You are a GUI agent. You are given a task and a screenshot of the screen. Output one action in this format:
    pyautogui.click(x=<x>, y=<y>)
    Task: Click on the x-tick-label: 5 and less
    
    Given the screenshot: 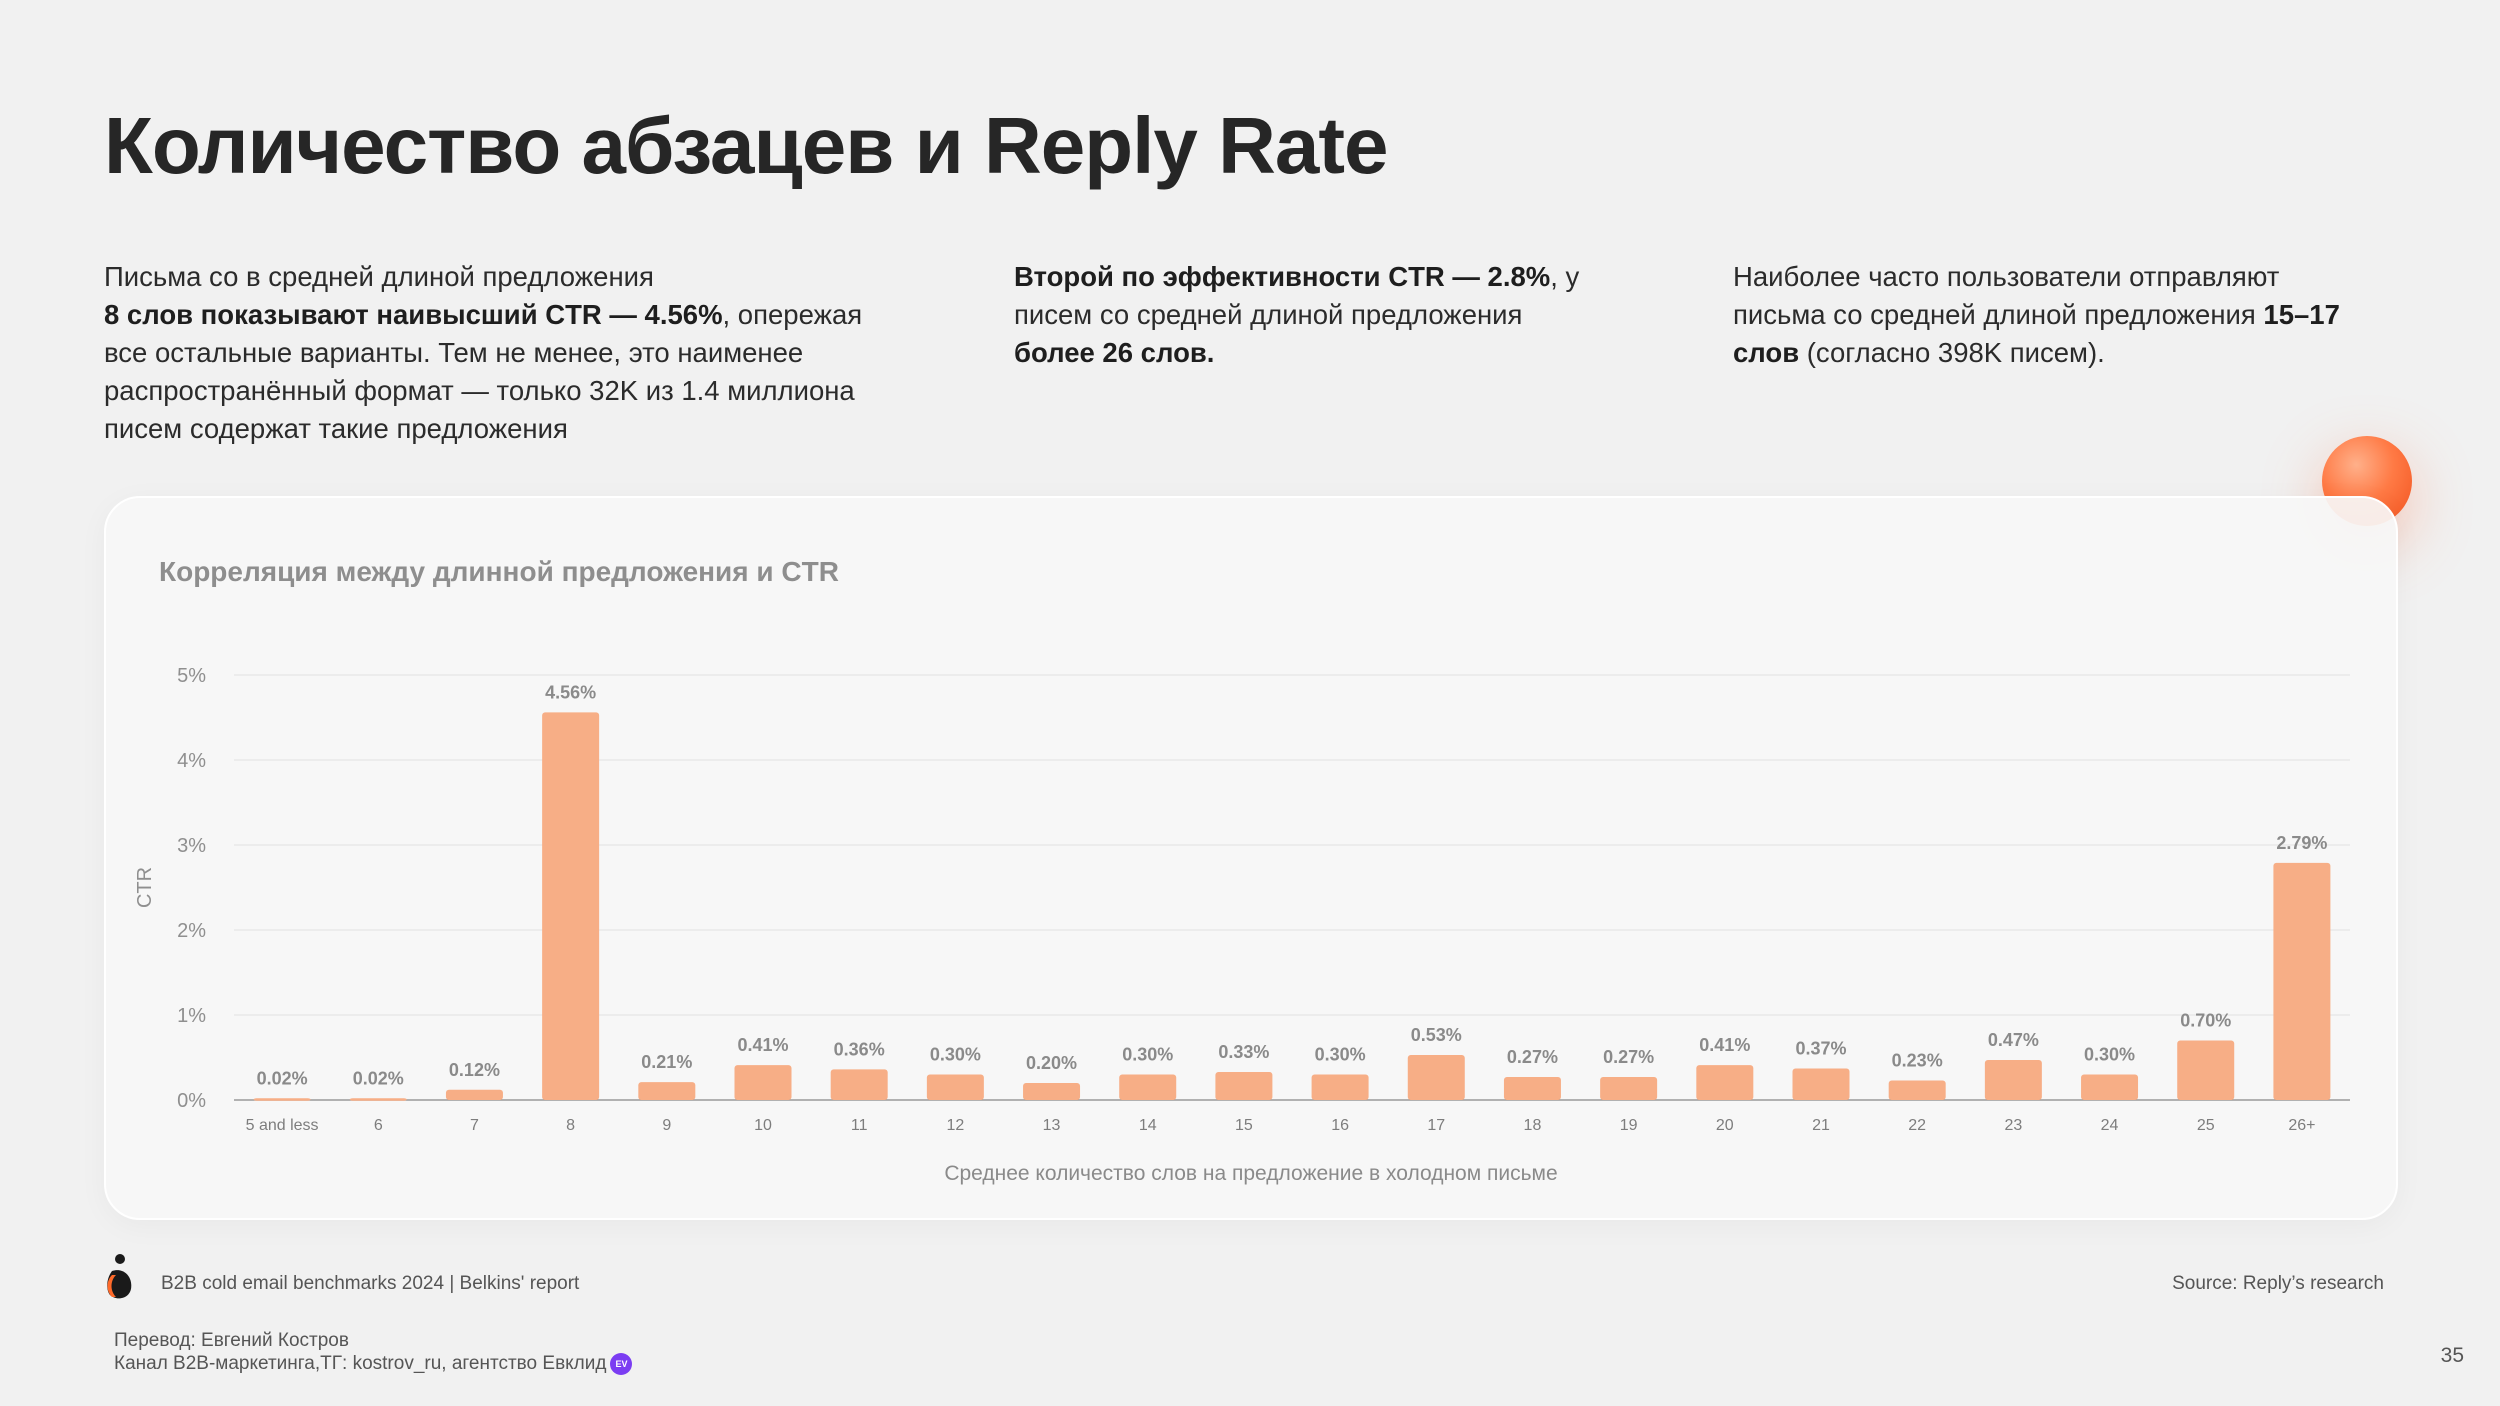 What is the action you would take?
    pyautogui.click(x=282, y=1125)
    